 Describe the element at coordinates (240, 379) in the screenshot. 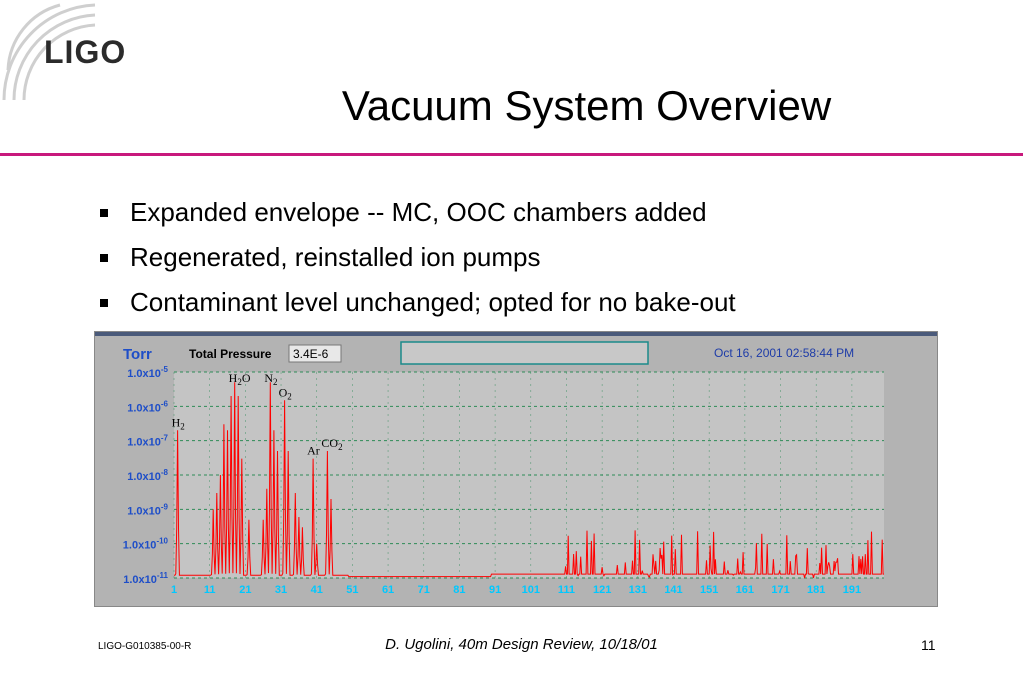

I see `peak-label: H2O` at that location.